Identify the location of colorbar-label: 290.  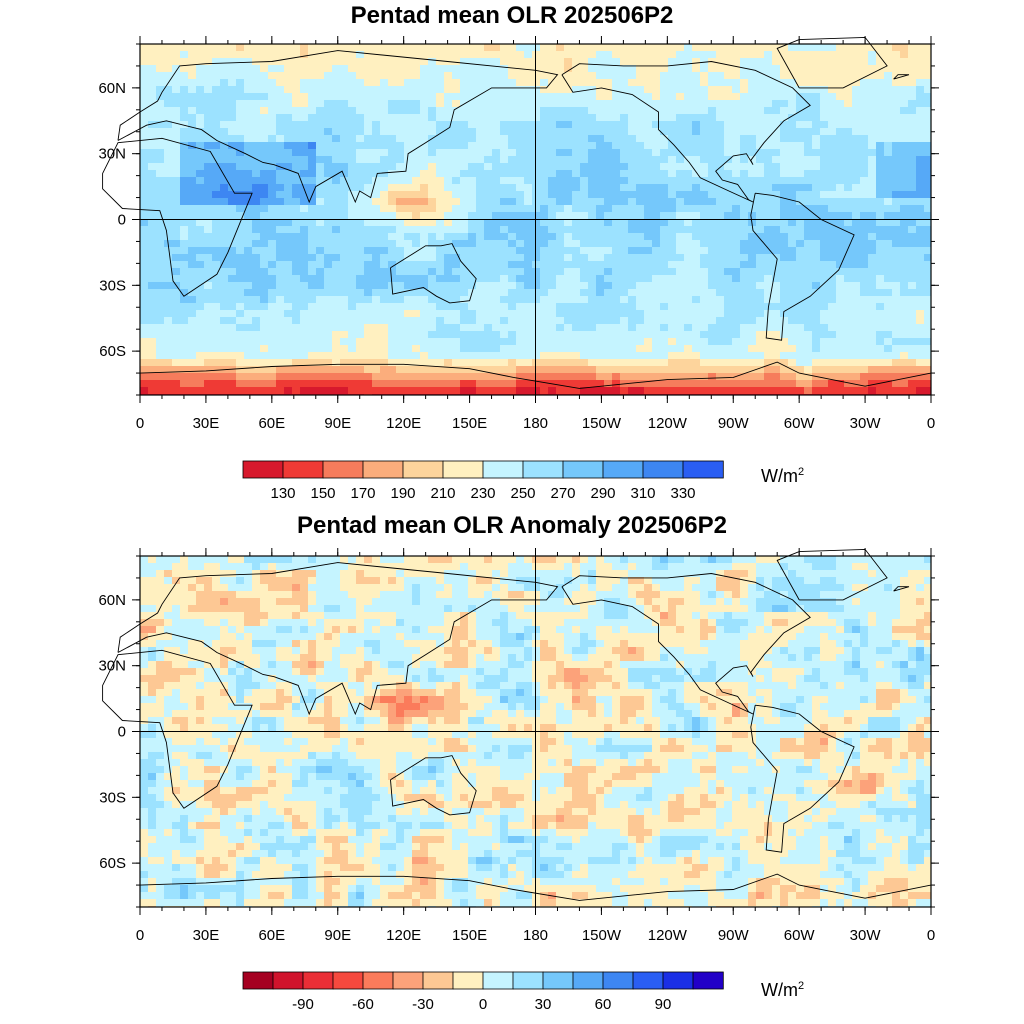
(602, 493).